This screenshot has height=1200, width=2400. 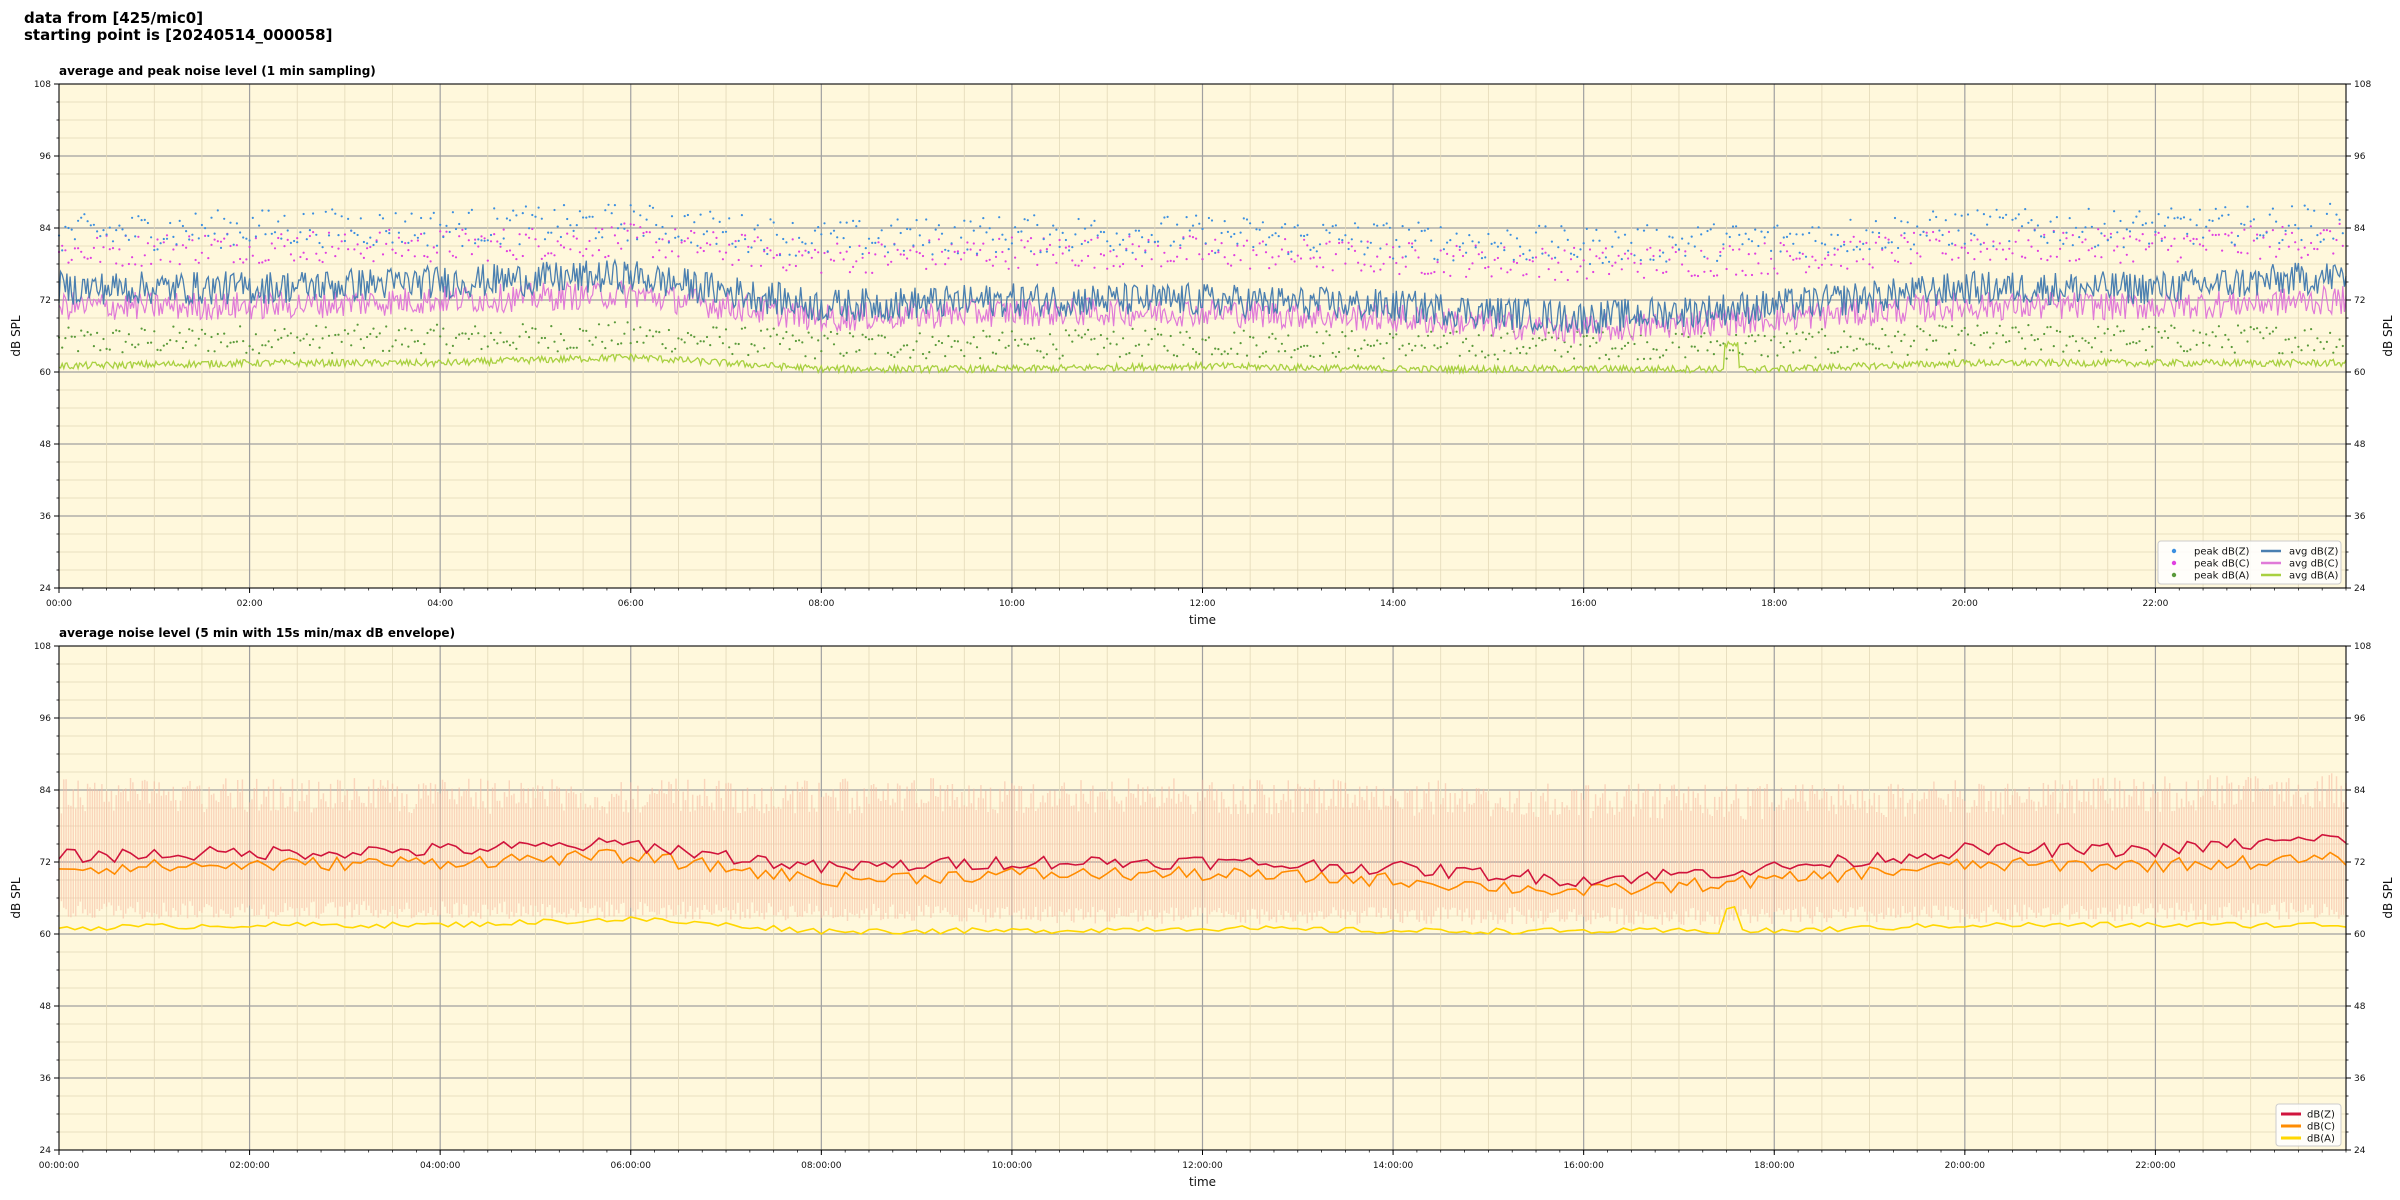 I want to click on x-tick-label: 18:00, so click(x=1774, y=604).